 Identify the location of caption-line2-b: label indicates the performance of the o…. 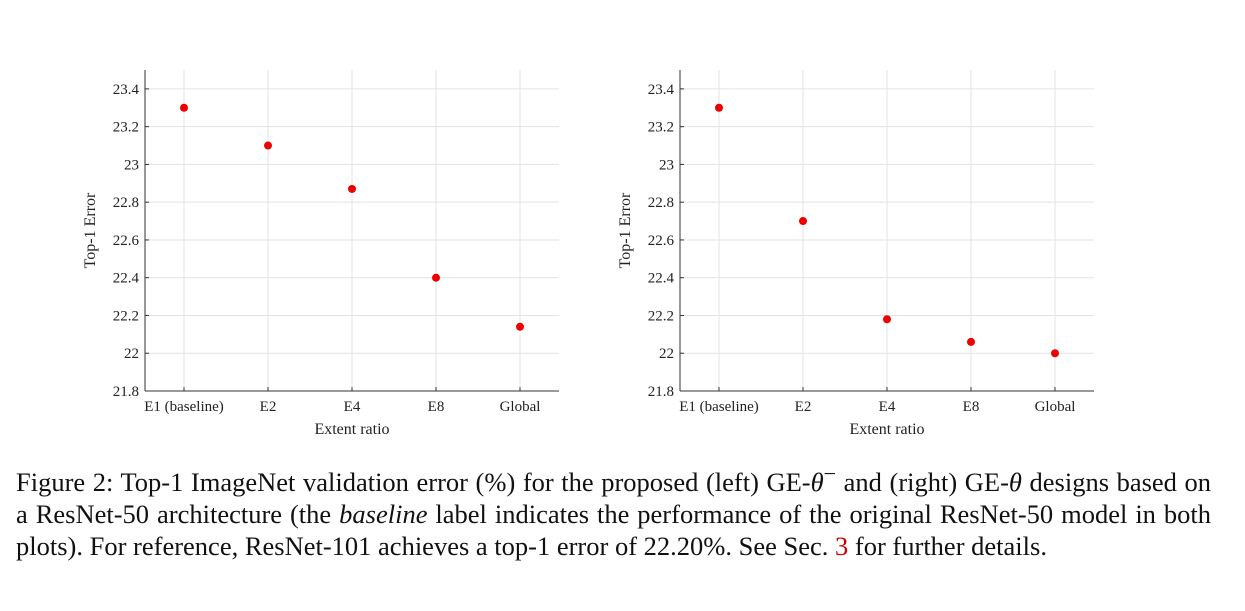
(613, 529).